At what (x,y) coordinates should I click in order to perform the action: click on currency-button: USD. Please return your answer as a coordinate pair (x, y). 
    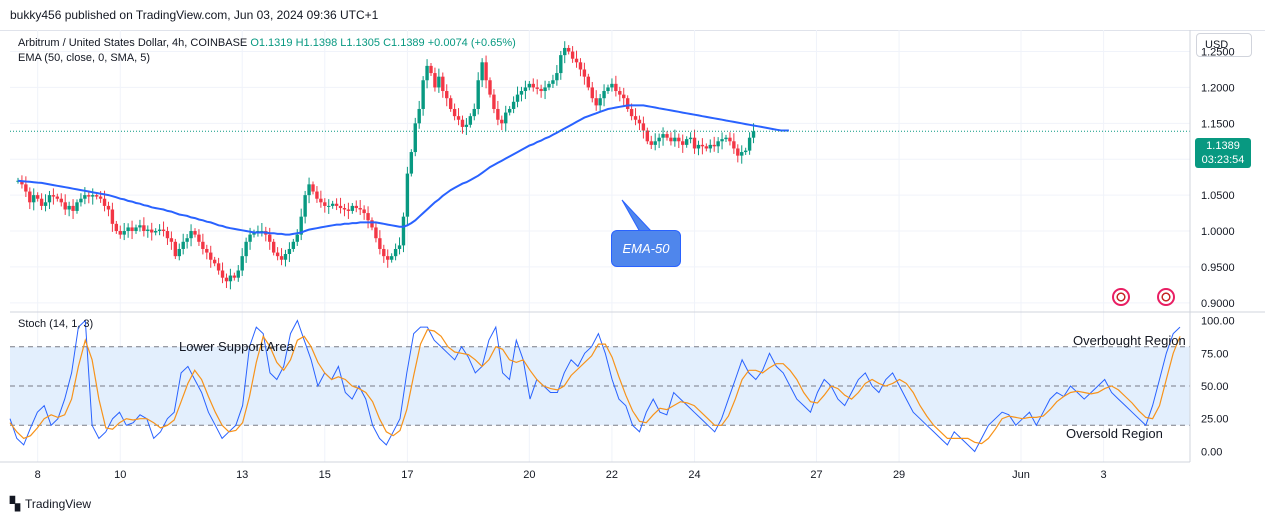
    Looking at the image, I should click on (1224, 45).